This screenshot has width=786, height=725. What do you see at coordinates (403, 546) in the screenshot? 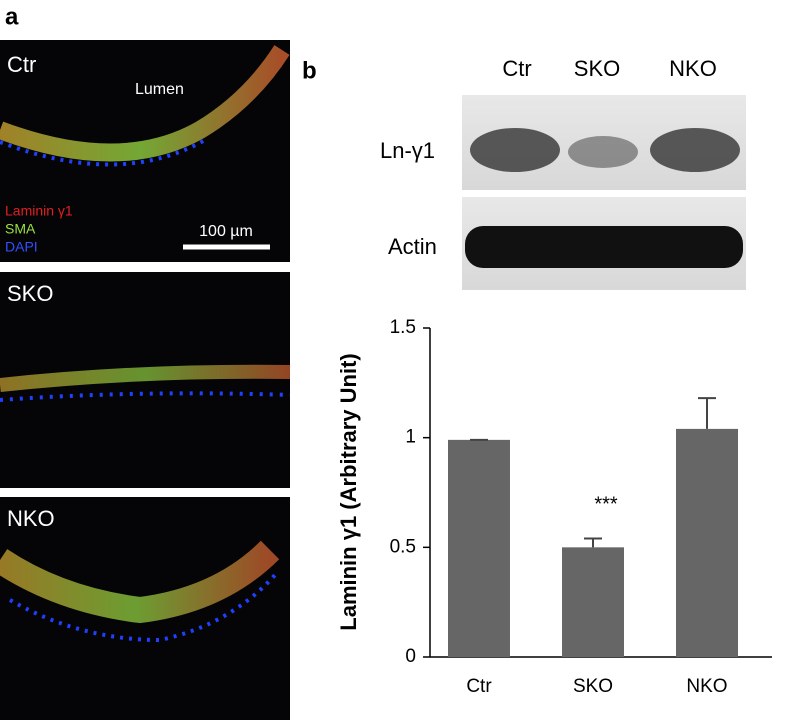
I see `y-tick-label: 0.5` at bounding box center [403, 546].